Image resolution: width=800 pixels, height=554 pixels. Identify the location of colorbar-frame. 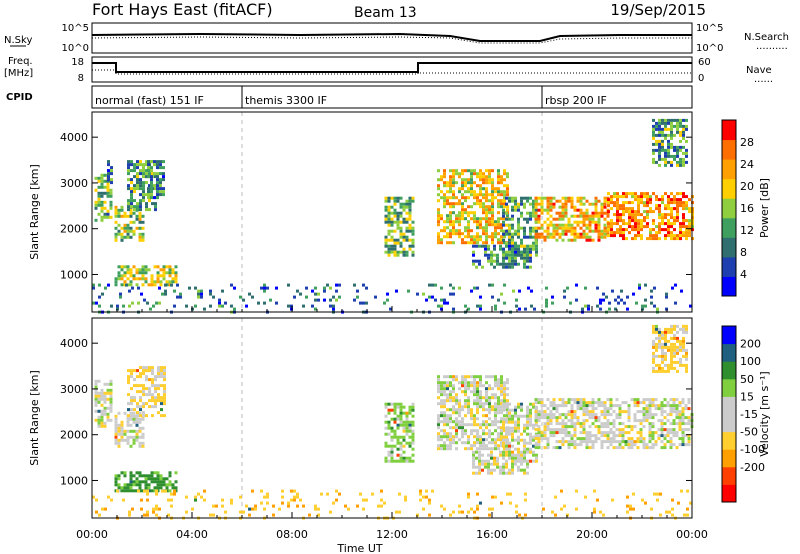
(729, 208).